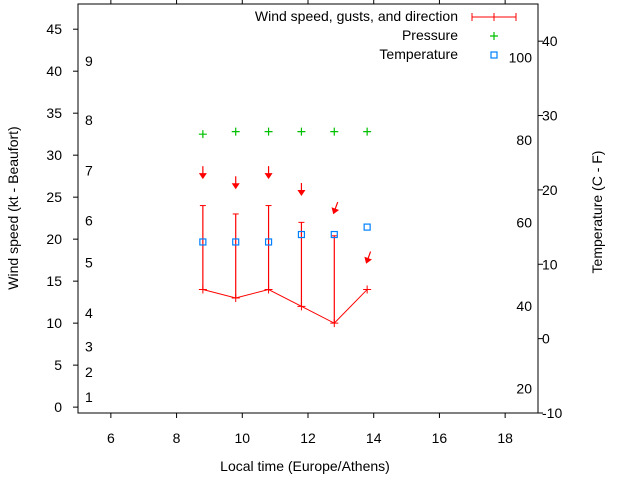  Describe the element at coordinates (54, 113) in the screenshot. I see `y-tick-label: 35` at that location.